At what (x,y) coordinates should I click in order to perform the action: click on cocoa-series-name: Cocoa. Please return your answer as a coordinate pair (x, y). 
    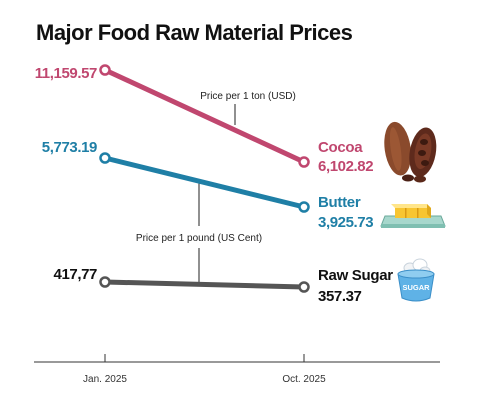
    Looking at the image, I should click on (340, 147).